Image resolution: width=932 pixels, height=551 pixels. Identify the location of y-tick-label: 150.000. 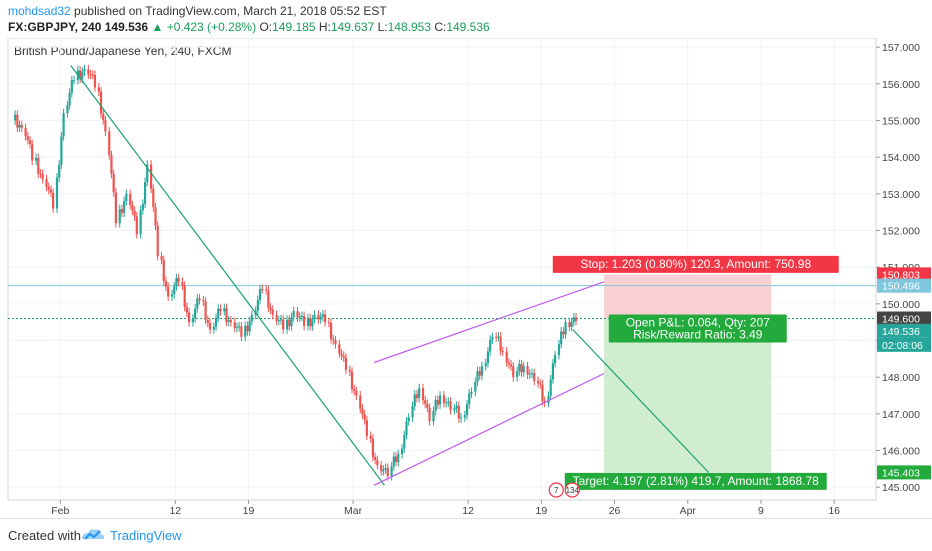
(901, 305).